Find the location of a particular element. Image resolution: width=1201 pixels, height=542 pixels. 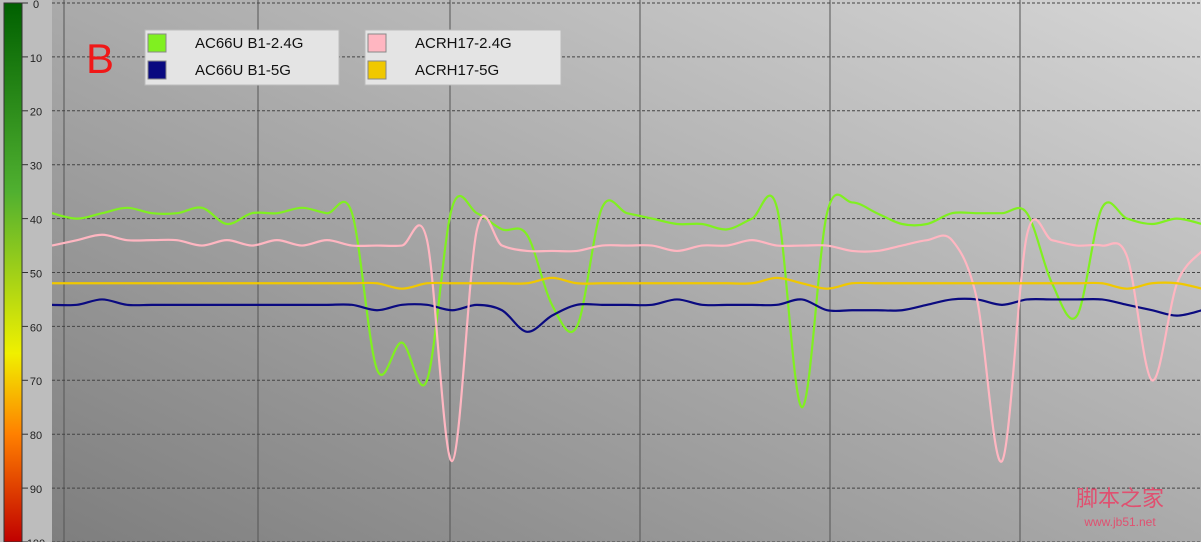

y-tick-label: 60 is located at coordinates (36, 328).